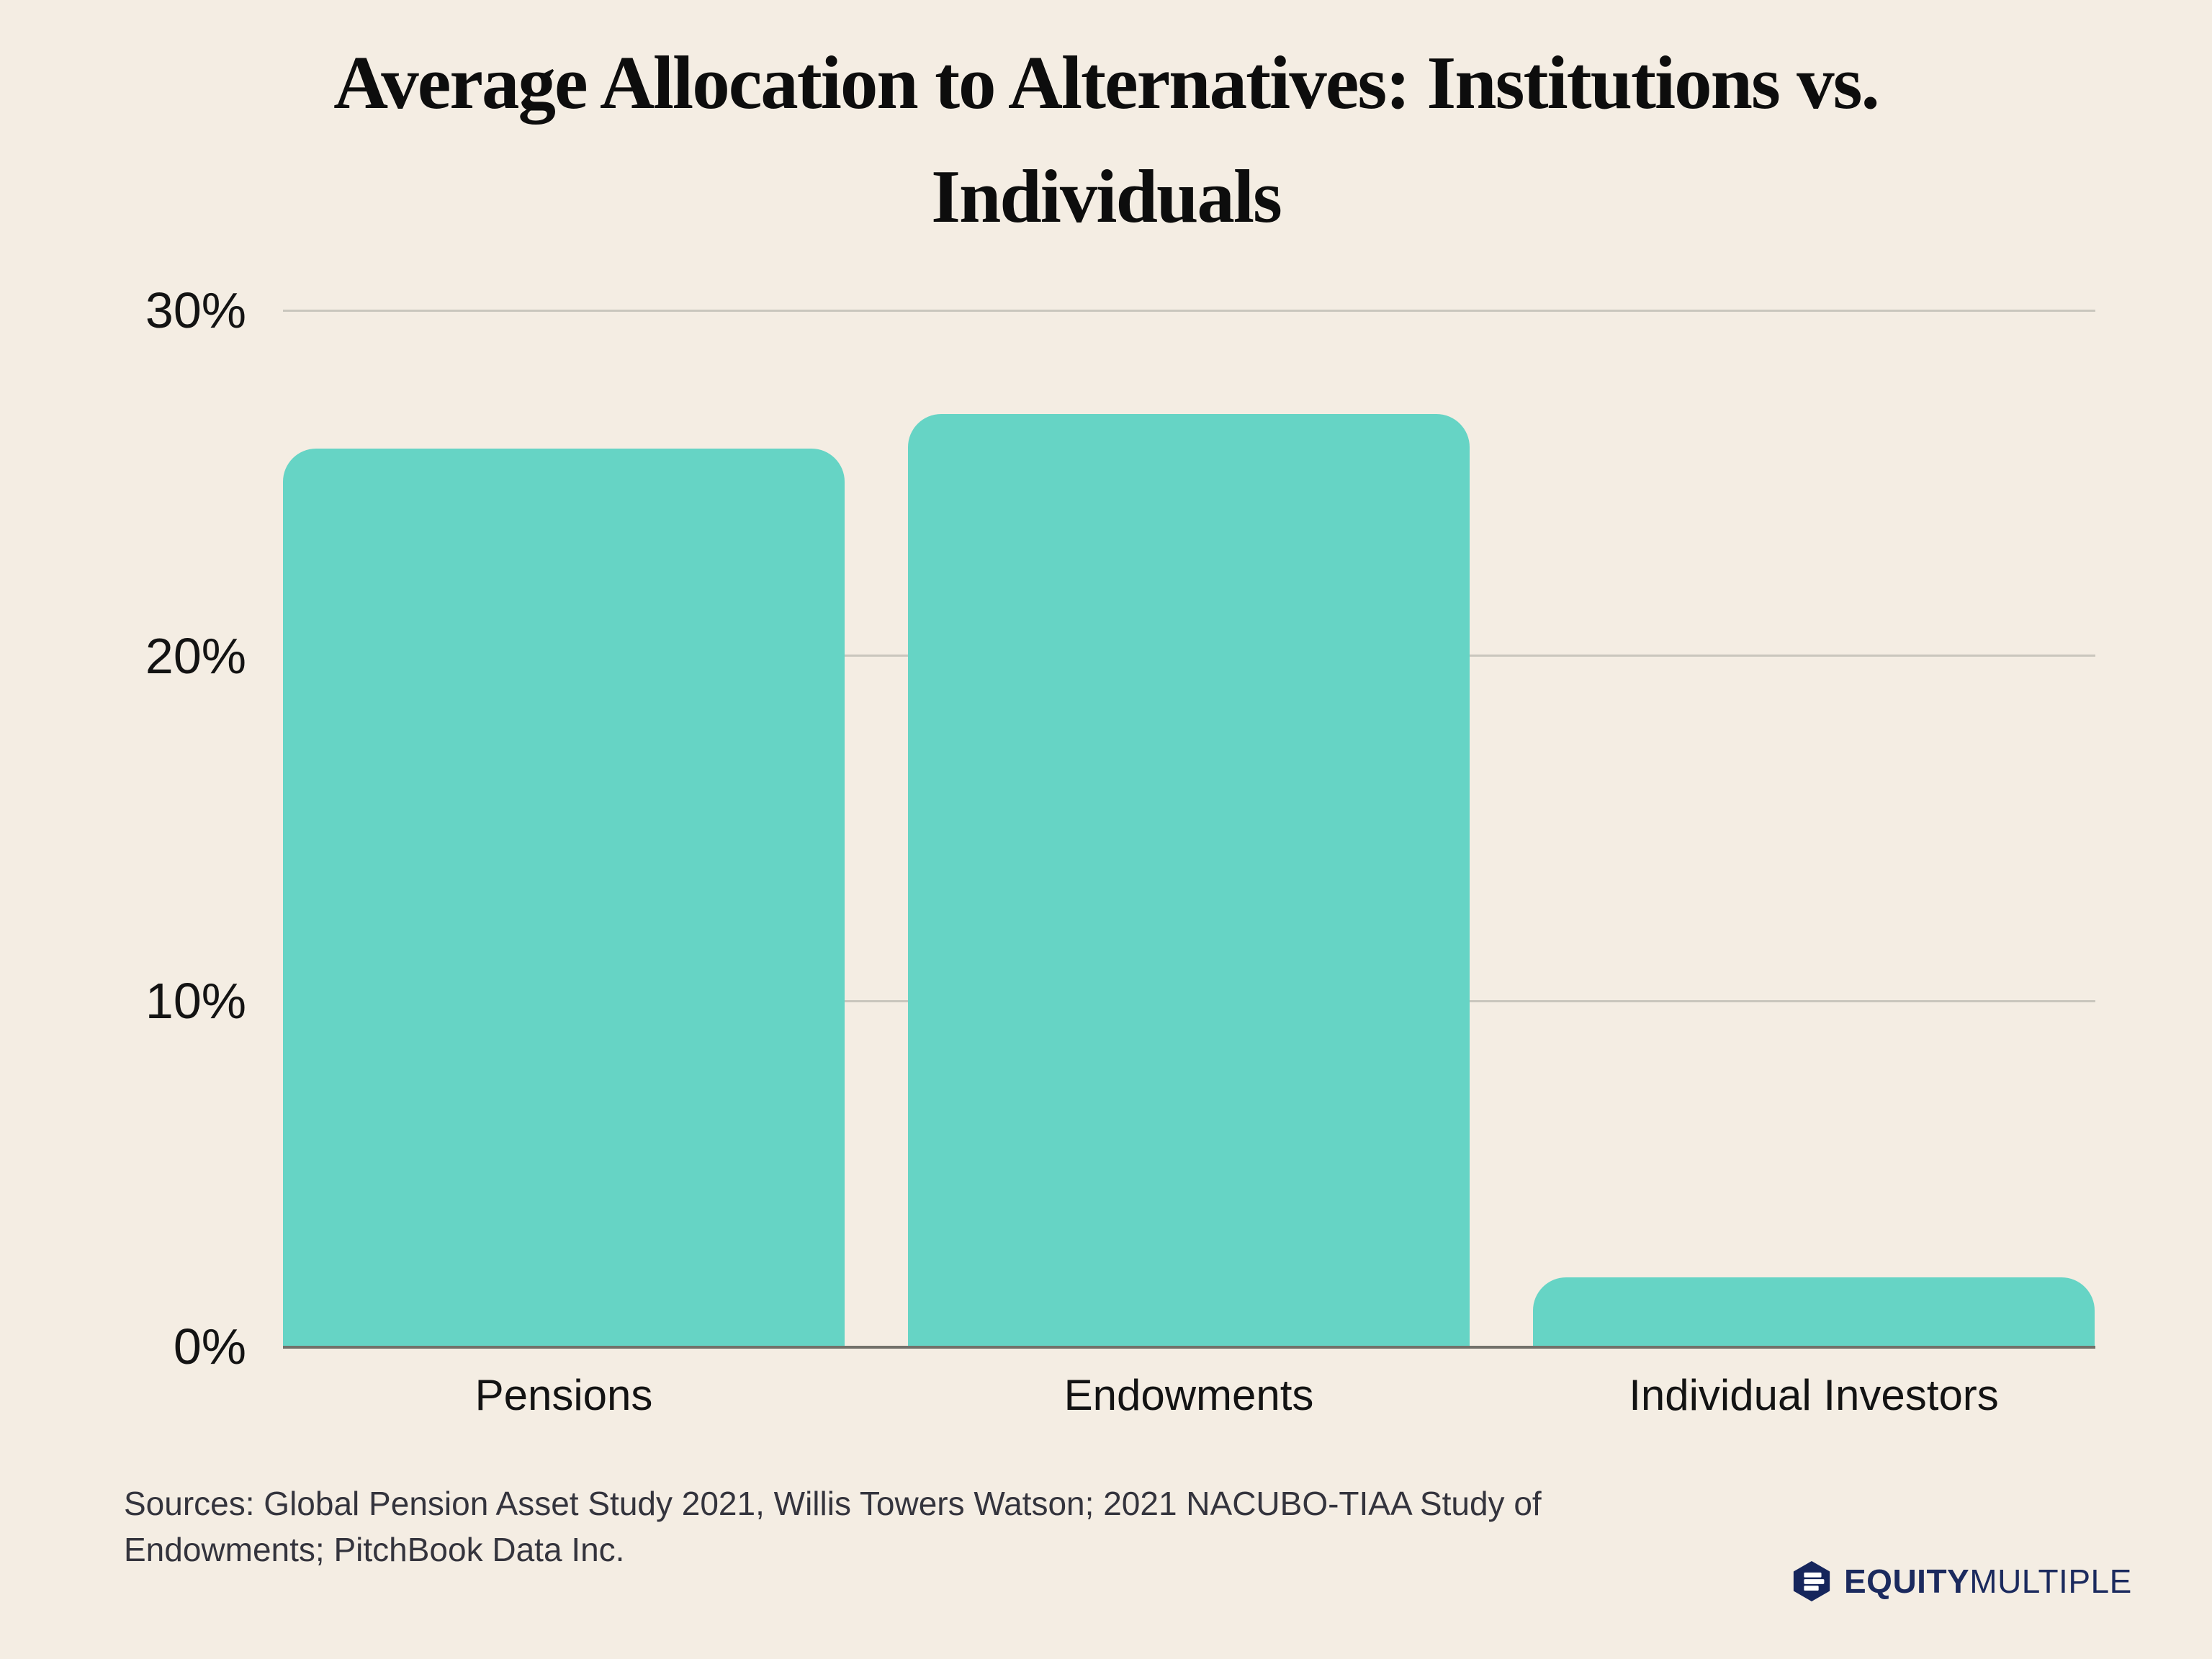  Describe the element at coordinates (1107, 196) in the screenshot. I see `chart-title-line-2: Individuals` at that location.